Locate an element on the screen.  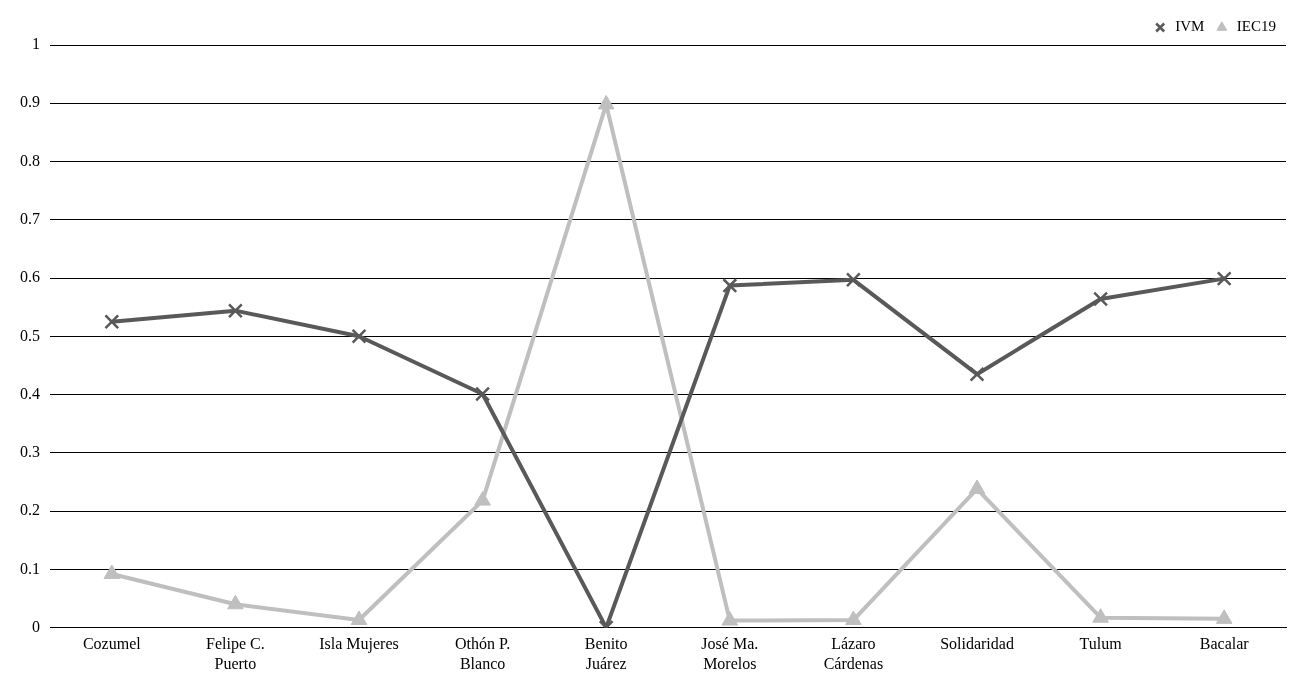
y-tick-label: 0.6 is located at coordinates (30, 277).